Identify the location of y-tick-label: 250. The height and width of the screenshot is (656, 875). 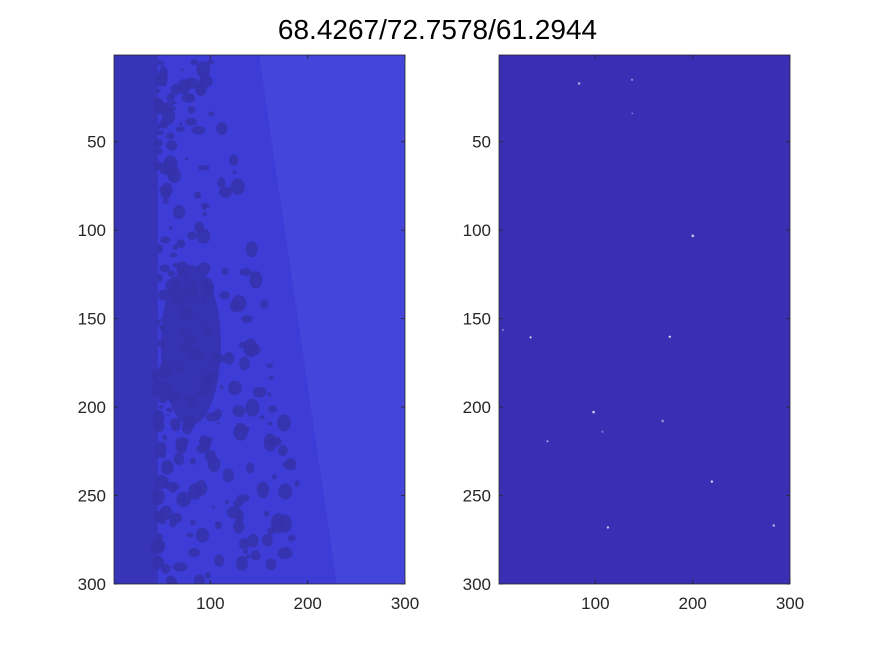
(92, 496).